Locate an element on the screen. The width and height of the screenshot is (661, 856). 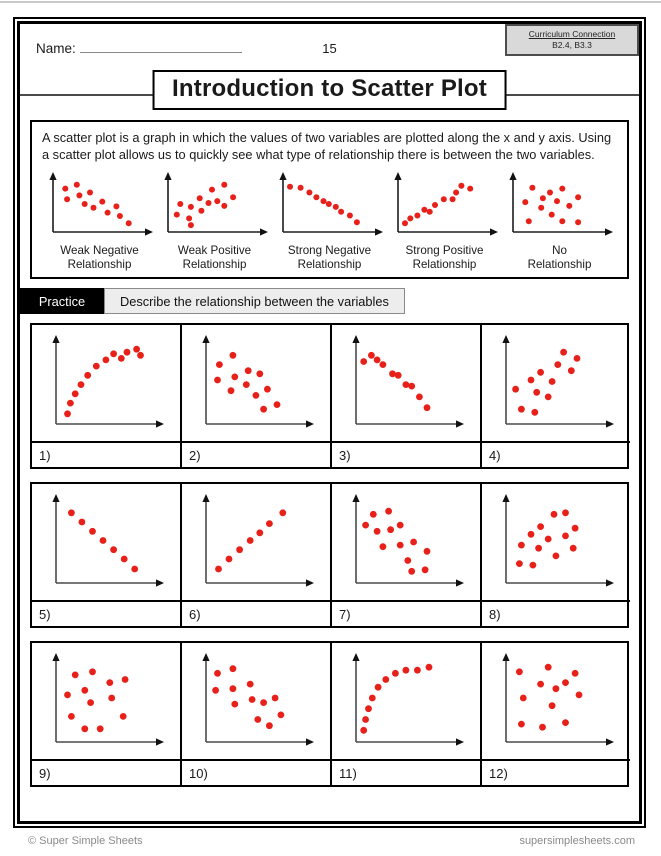
practice-number: 5) is located at coordinates (45, 614).